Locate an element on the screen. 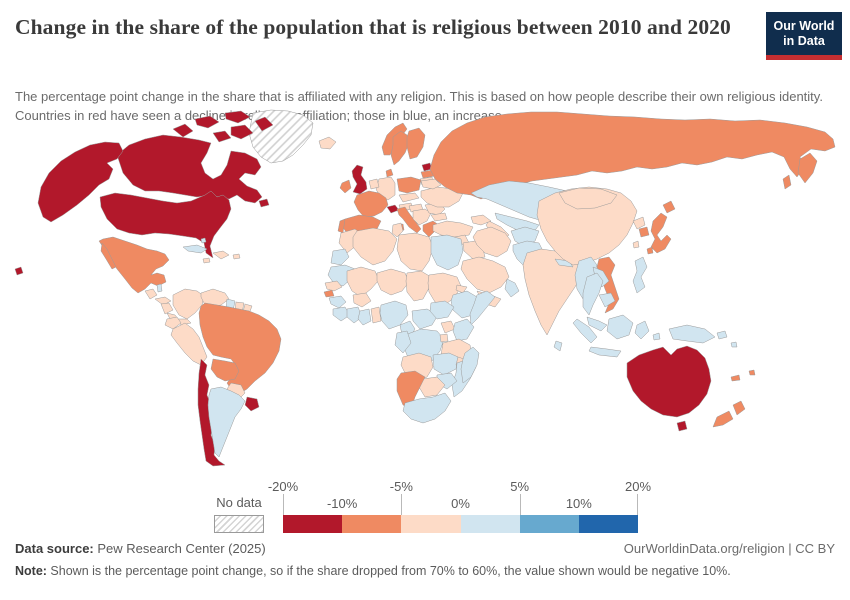 This screenshot has width=850, height=600. country-uk is located at coordinates (359, 179).